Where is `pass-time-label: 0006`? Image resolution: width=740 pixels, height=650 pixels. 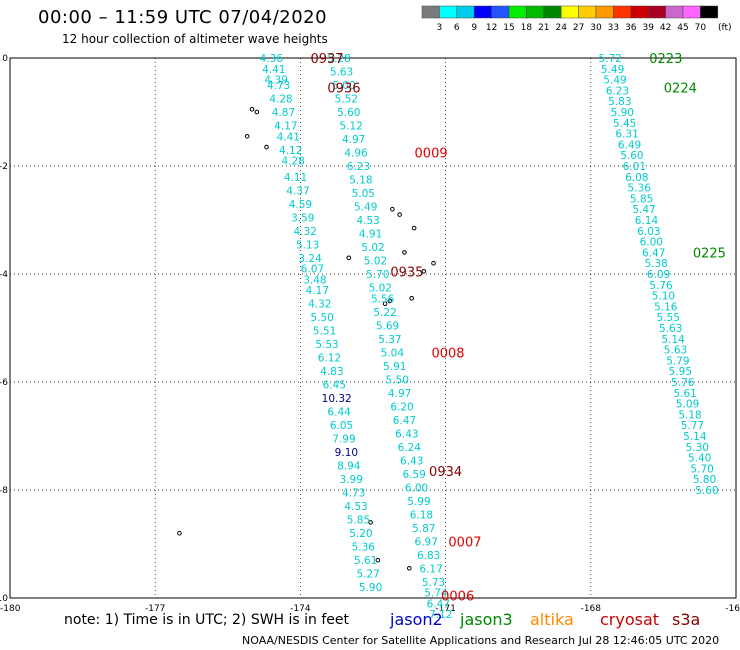 pass-time-label: 0006 is located at coordinates (457, 596).